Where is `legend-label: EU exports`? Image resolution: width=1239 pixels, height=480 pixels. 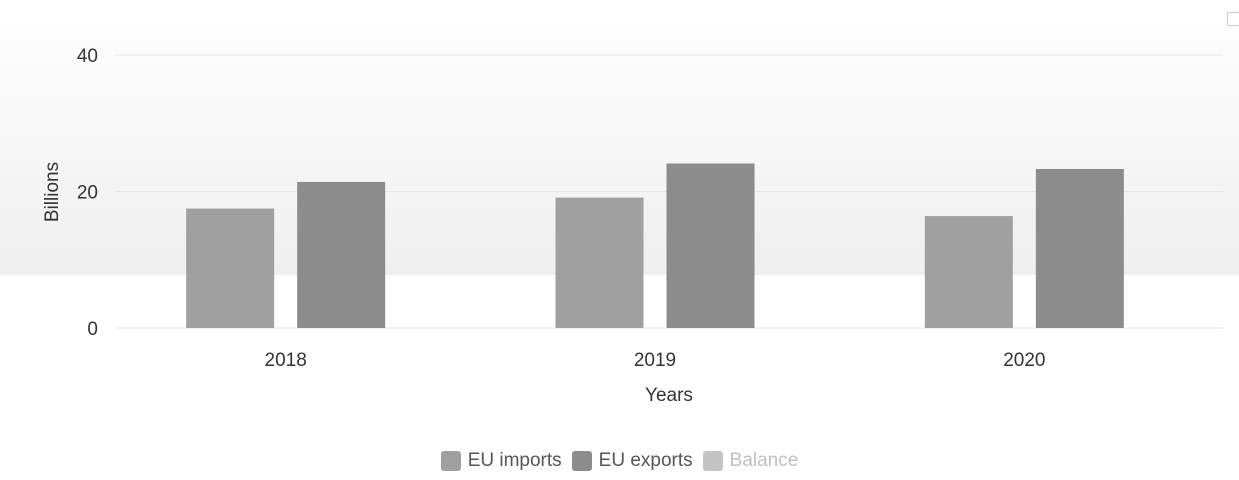
legend-label: EU exports is located at coordinates (645, 460).